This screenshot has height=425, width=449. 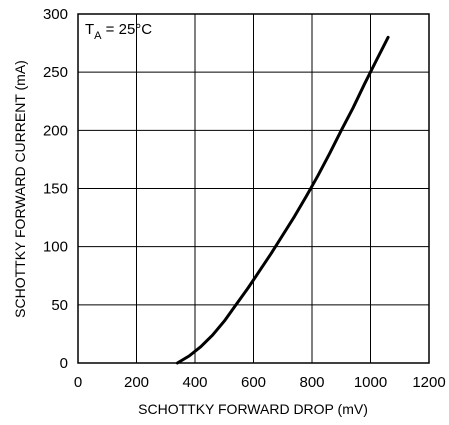 What do you see at coordinates (194, 382) in the screenshot?
I see `x-tick-label: 400` at bounding box center [194, 382].